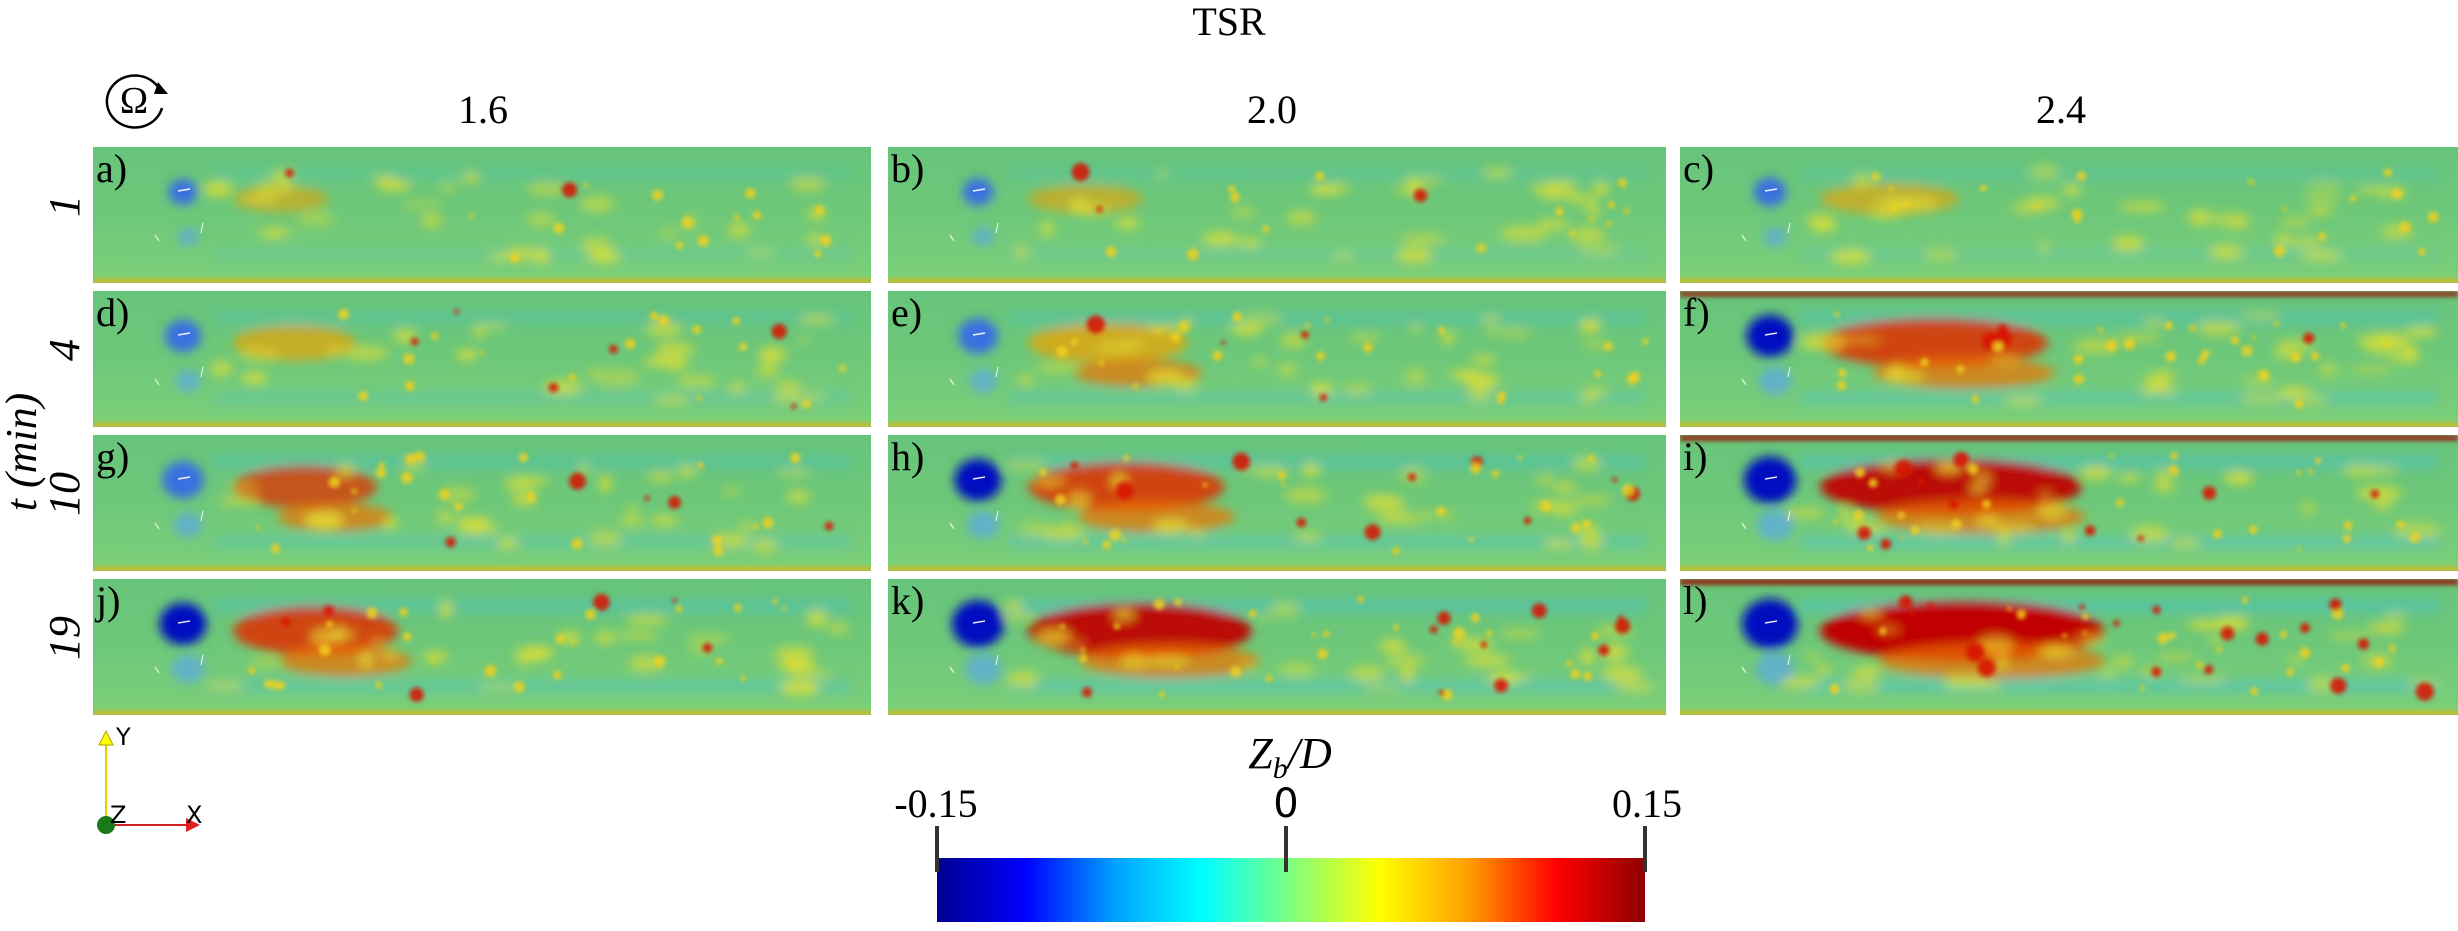 This screenshot has width=2458, height=931. I want to click on panel-e: e), so click(1277, 359).